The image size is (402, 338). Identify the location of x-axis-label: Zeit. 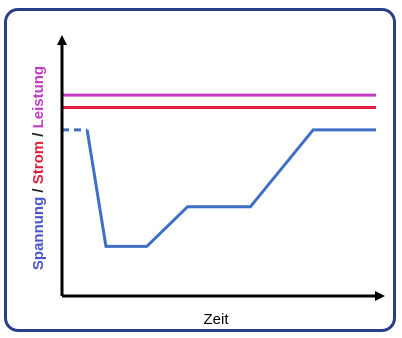
(216, 319).